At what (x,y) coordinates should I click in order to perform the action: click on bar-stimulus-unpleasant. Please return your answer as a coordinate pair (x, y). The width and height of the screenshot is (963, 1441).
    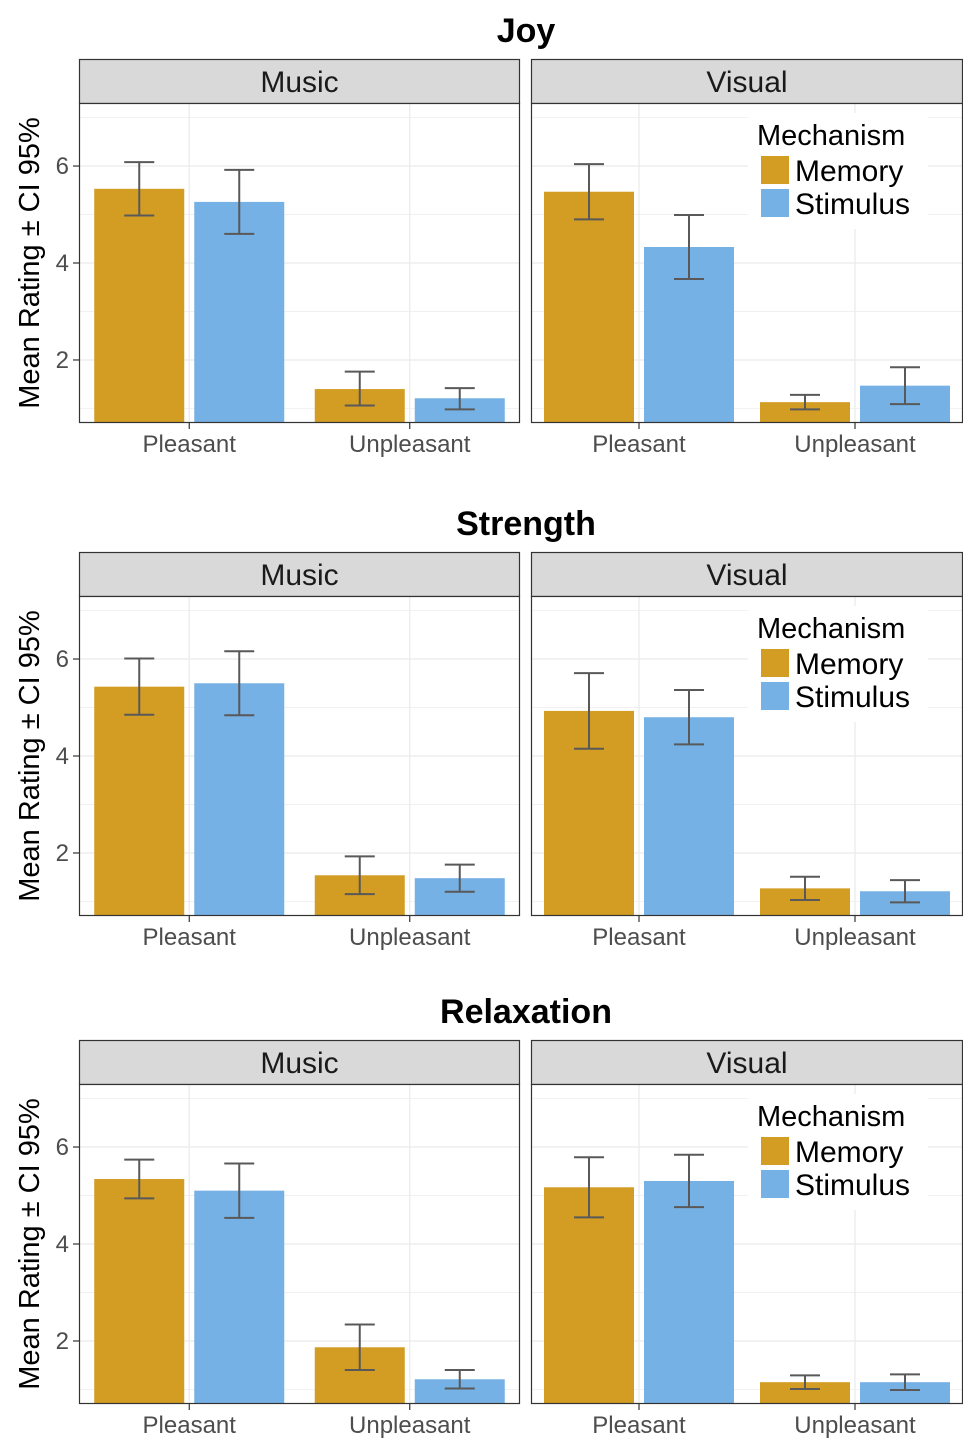
    Looking at the image, I should click on (905, 1393).